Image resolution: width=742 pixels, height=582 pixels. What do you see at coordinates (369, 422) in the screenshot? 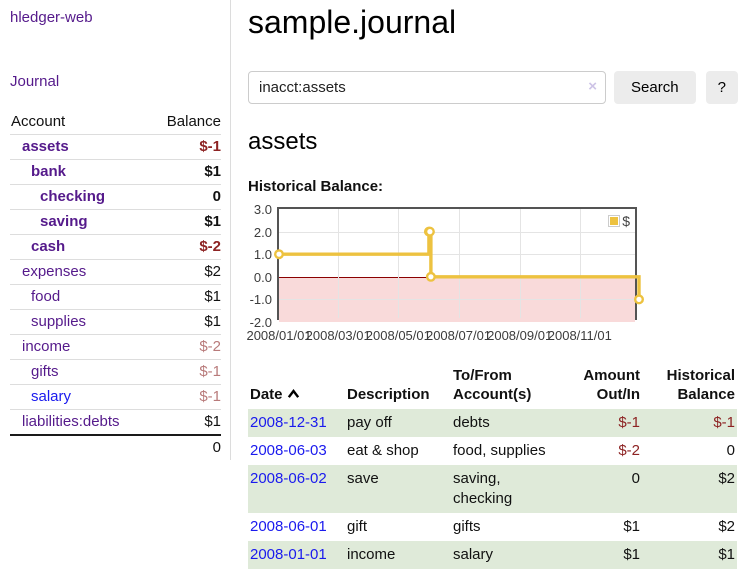
I see `transaction-description: pay off` at bounding box center [369, 422].